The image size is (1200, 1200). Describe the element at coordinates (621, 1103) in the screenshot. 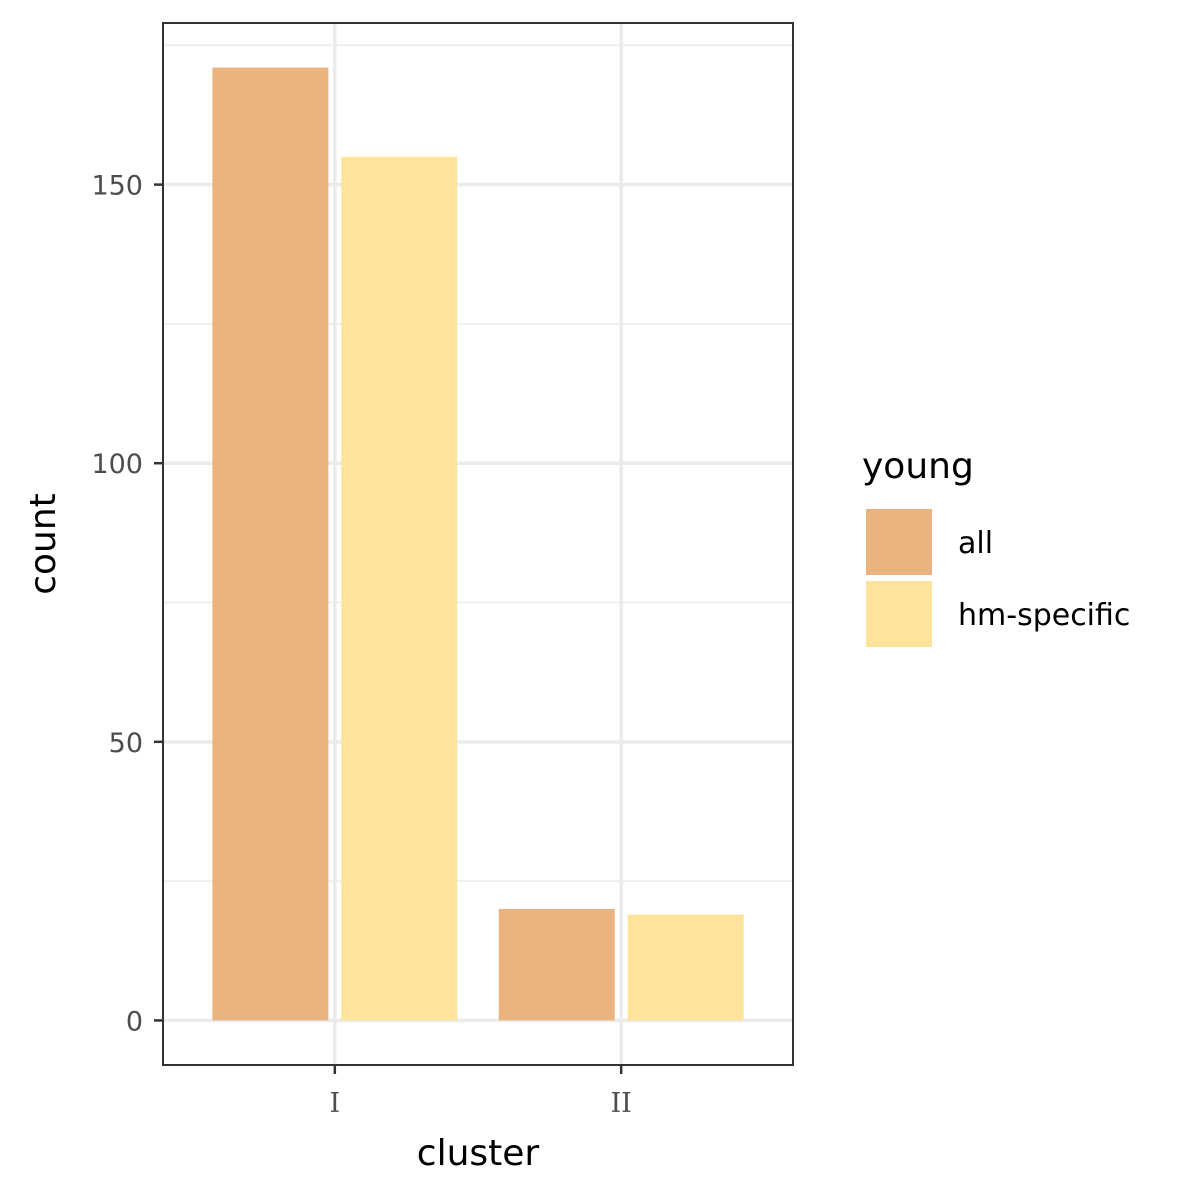

I see `x-tick-label: II` at that location.